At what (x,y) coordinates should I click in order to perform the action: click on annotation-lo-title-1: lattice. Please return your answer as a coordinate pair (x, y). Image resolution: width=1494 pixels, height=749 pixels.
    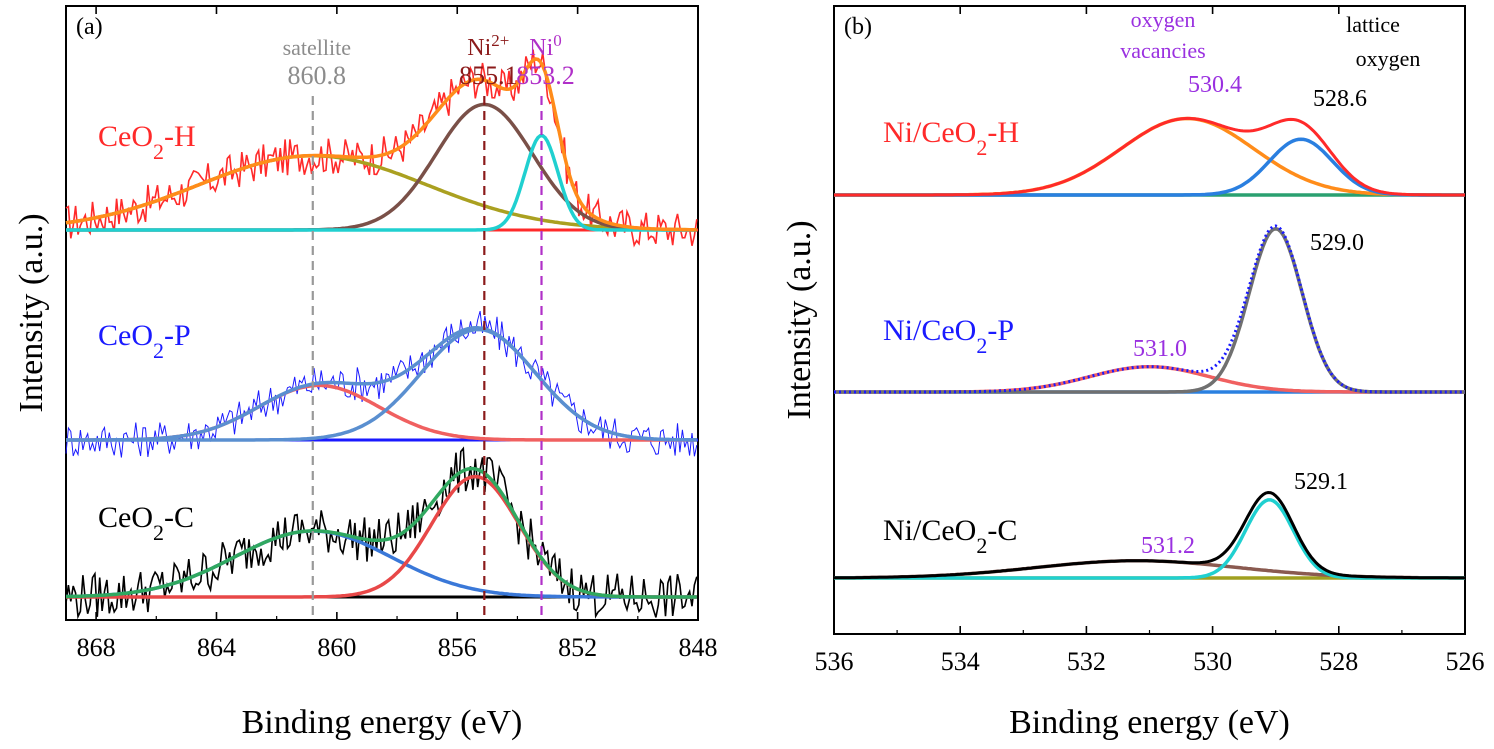
    Looking at the image, I should click on (1373, 24).